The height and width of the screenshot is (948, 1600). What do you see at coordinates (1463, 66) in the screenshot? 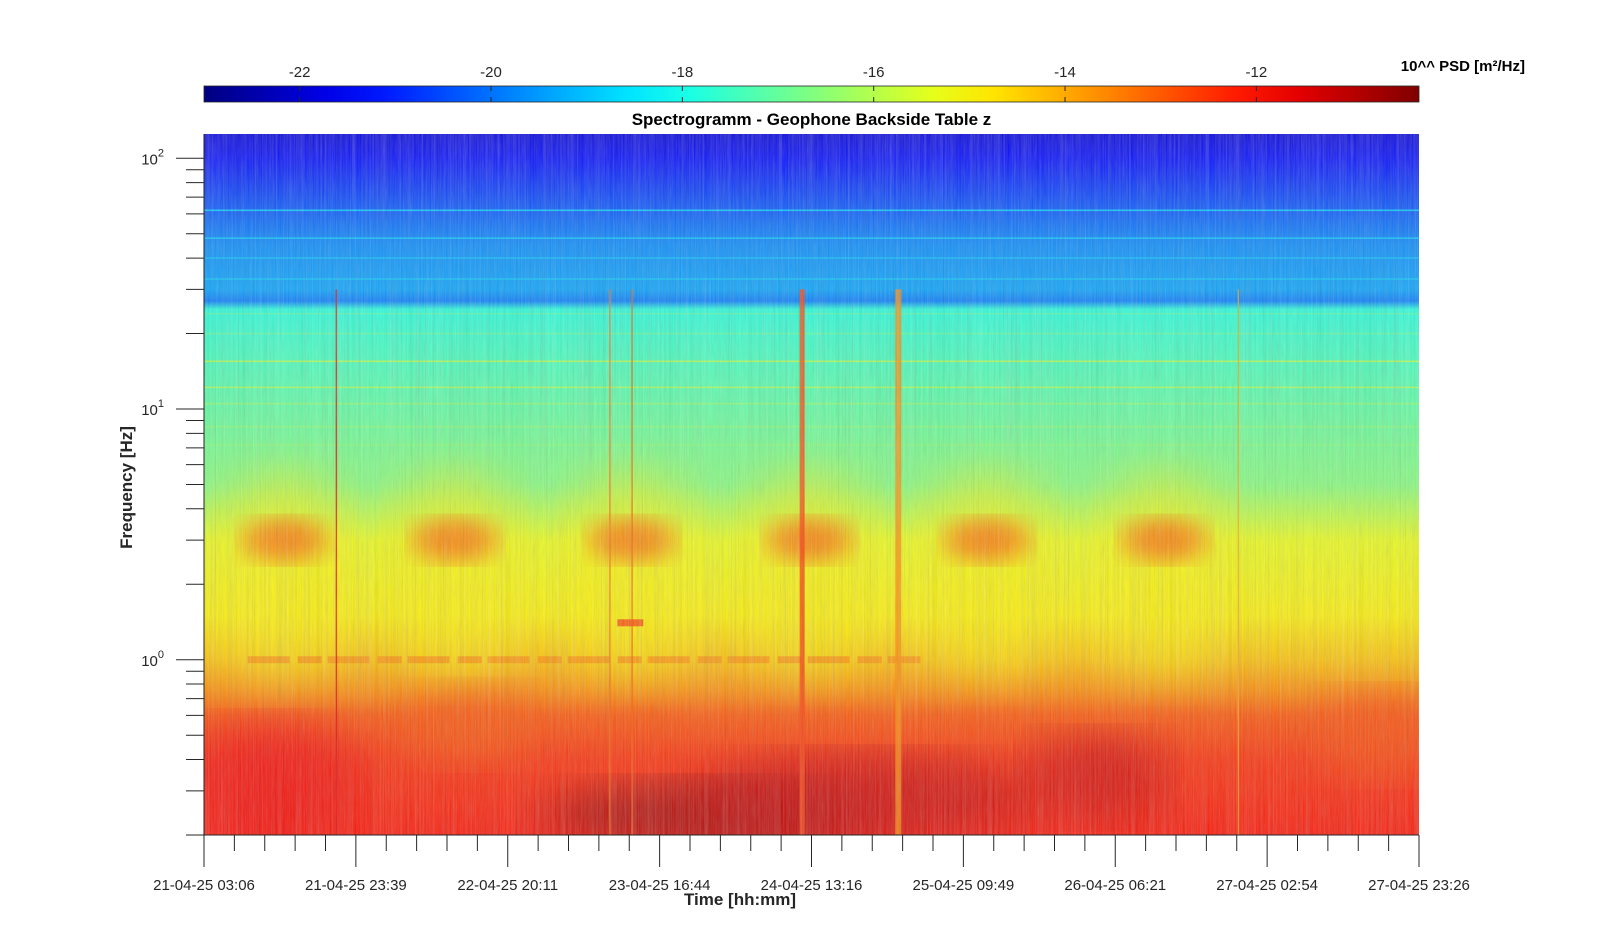
I see `colorbar-label: 10^^ PSD [m²/Hz]` at bounding box center [1463, 66].